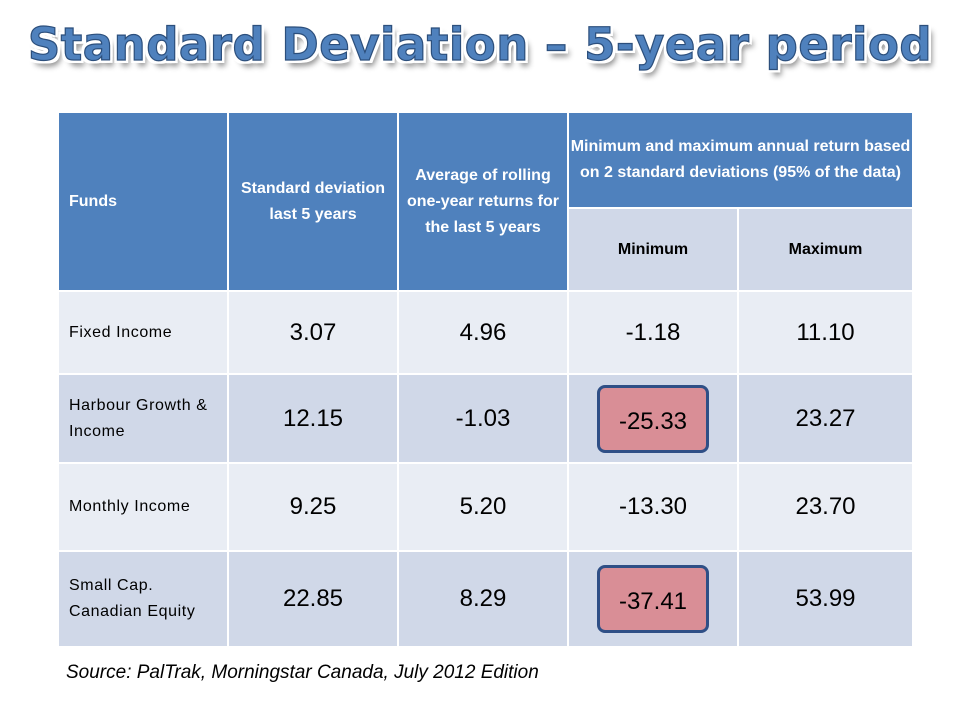 The width and height of the screenshot is (960, 720). What do you see at coordinates (143, 332) in the screenshot?
I see `fund-name: Fixed Income` at bounding box center [143, 332].